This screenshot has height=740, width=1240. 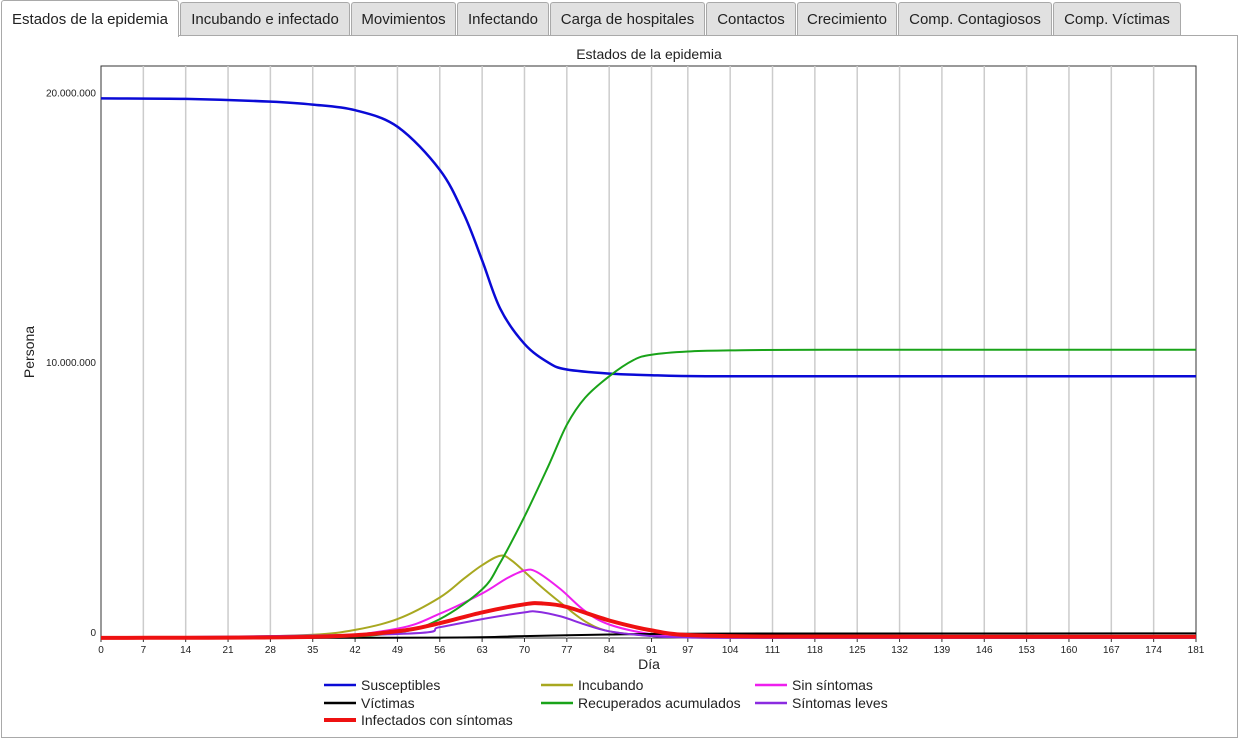 I want to click on x-tick-label: 77, so click(x=567, y=650).